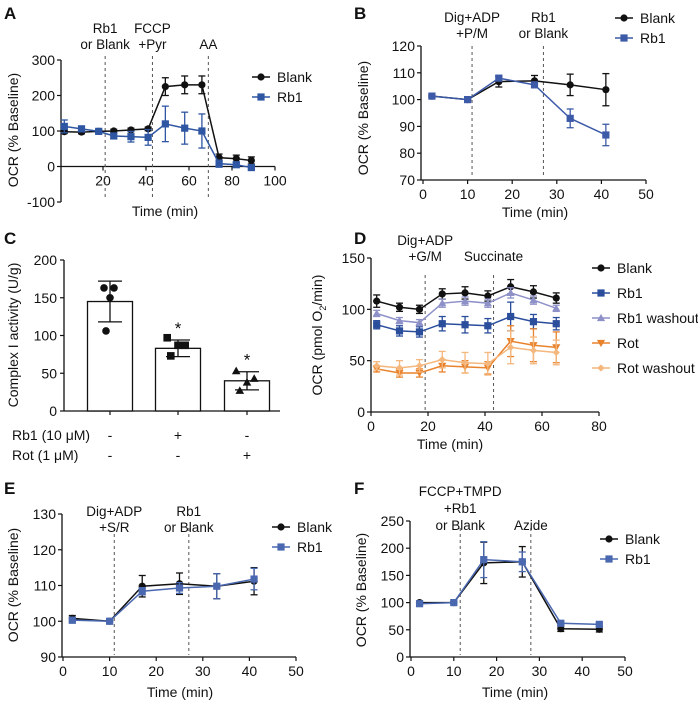 This screenshot has height=707, width=698. I want to click on y-tick-label: 200, so click(46, 260).